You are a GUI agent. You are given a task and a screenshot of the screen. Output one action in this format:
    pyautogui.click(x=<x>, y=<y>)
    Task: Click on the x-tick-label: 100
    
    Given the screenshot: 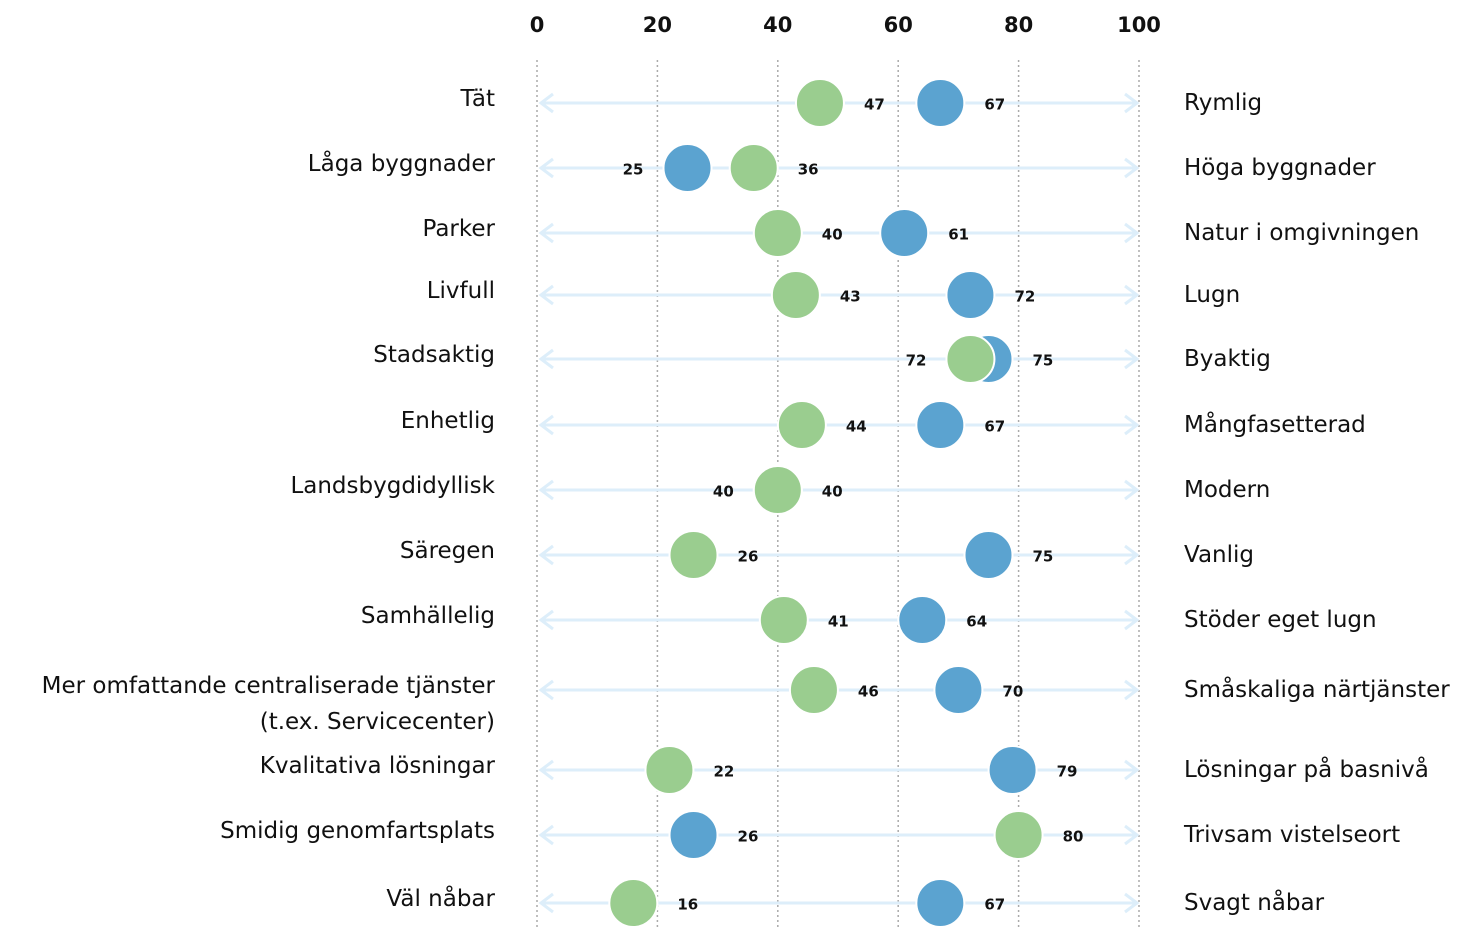 What is the action you would take?
    pyautogui.click(x=1139, y=25)
    